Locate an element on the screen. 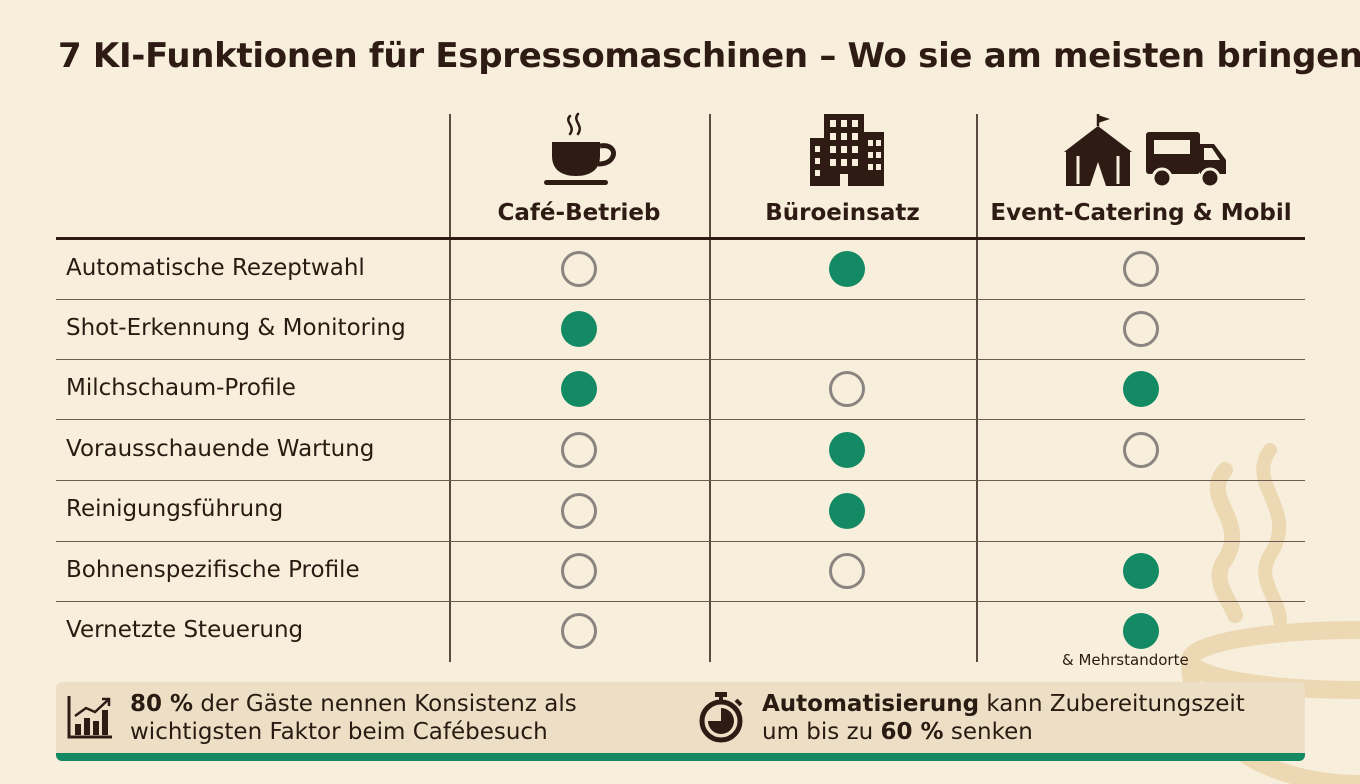 The width and height of the screenshot is (1360, 784). growth-chart-icon is located at coordinates (89, 717).